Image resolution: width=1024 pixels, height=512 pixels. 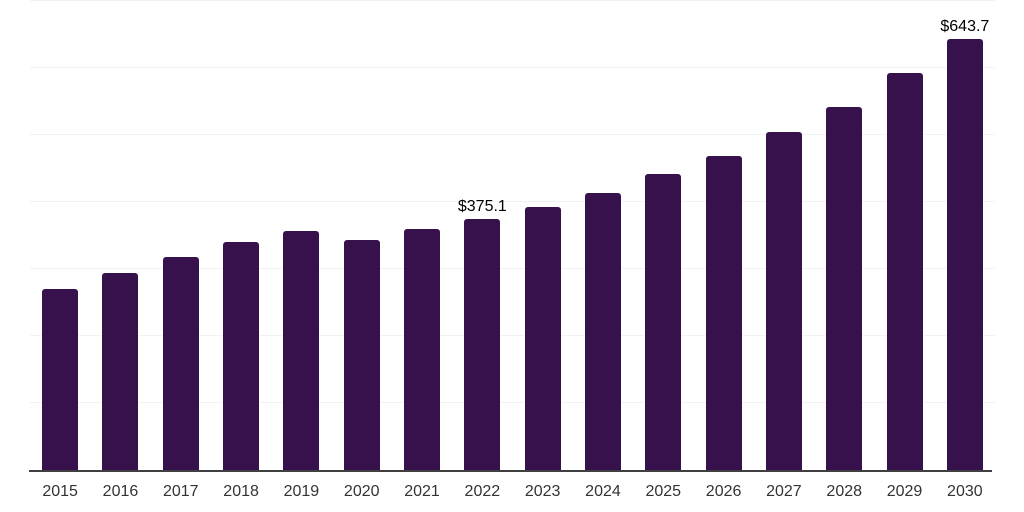 What do you see at coordinates (603, 491) in the screenshot?
I see `x-tick-label: 2024` at bounding box center [603, 491].